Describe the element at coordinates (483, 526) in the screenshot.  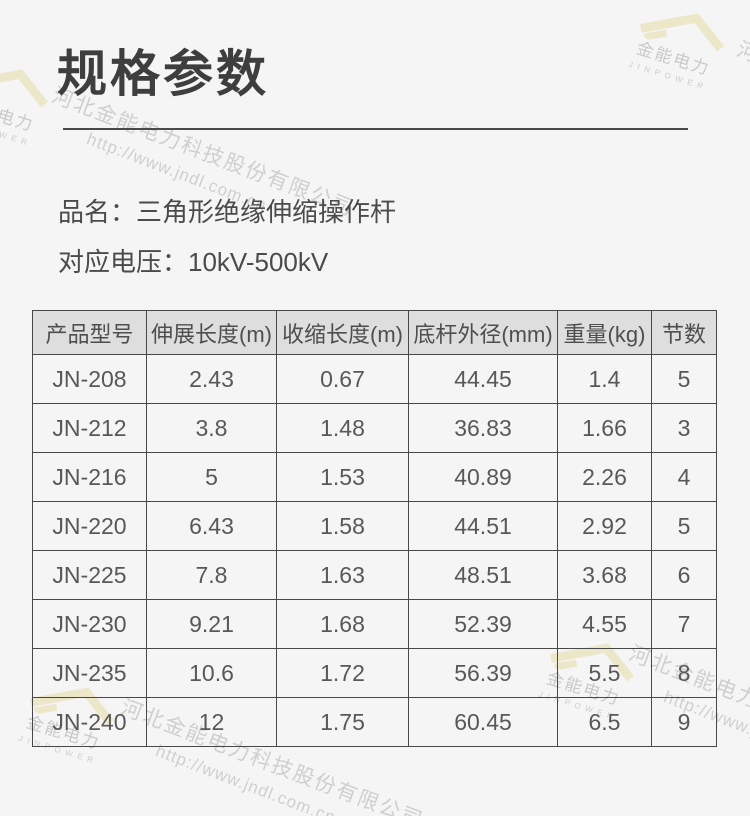
I see `value-cell: 44.51` at that location.